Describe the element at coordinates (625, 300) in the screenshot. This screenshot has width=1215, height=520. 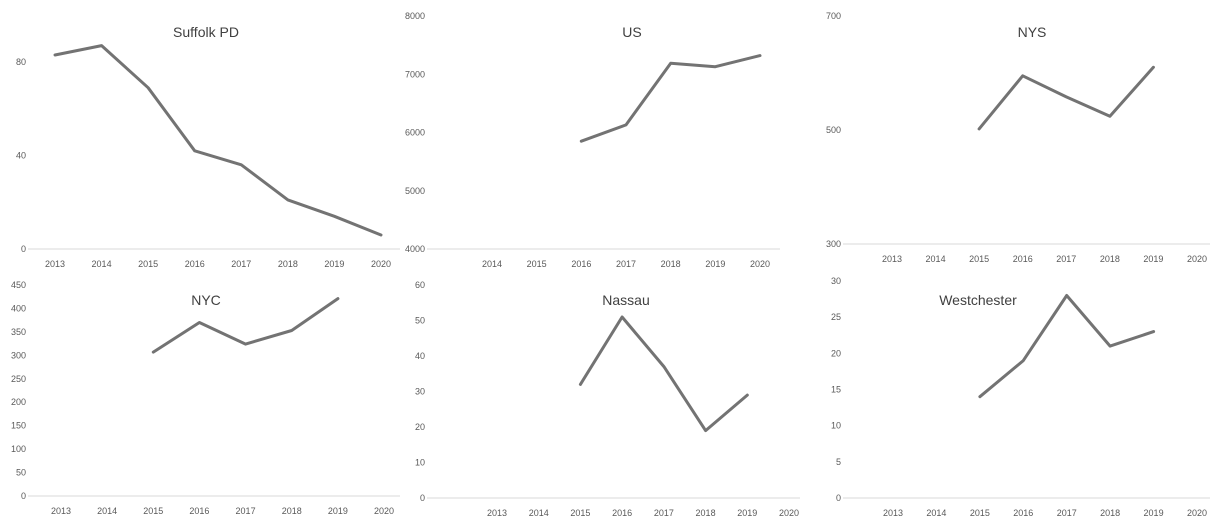
I see `chart-title: Nassau` at that location.